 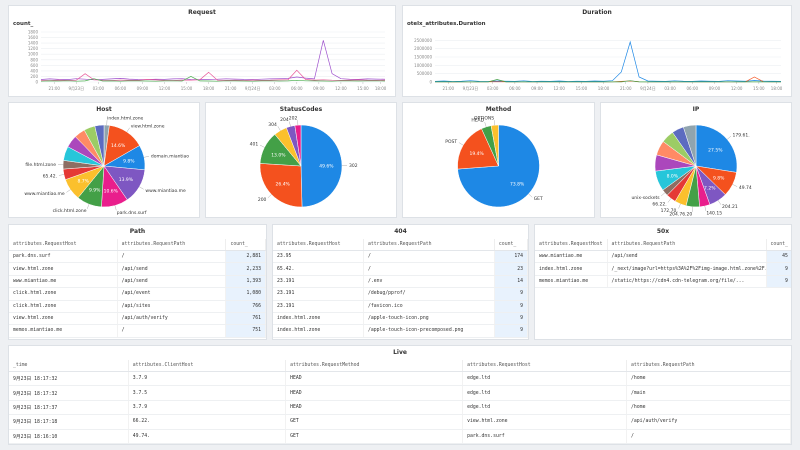 I want to click on table-cell: /api/auth/verify, so click(x=708, y=422).